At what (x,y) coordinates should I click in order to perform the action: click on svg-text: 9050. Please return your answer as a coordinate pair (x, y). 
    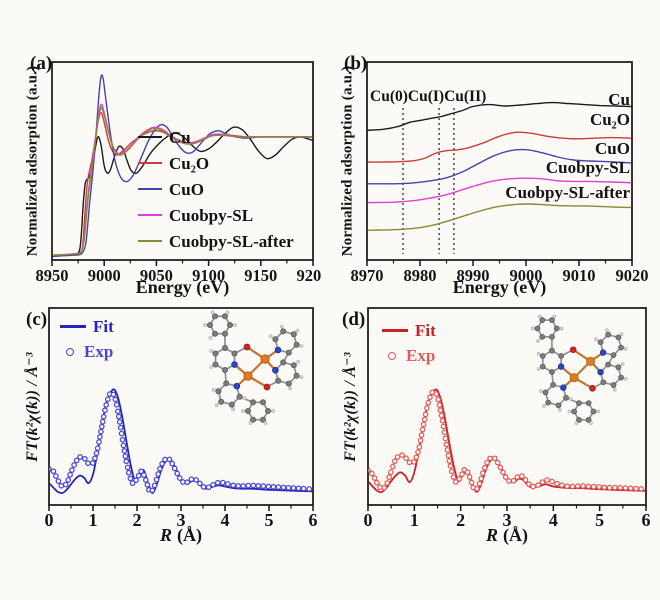
    Looking at the image, I should click on (156, 275).